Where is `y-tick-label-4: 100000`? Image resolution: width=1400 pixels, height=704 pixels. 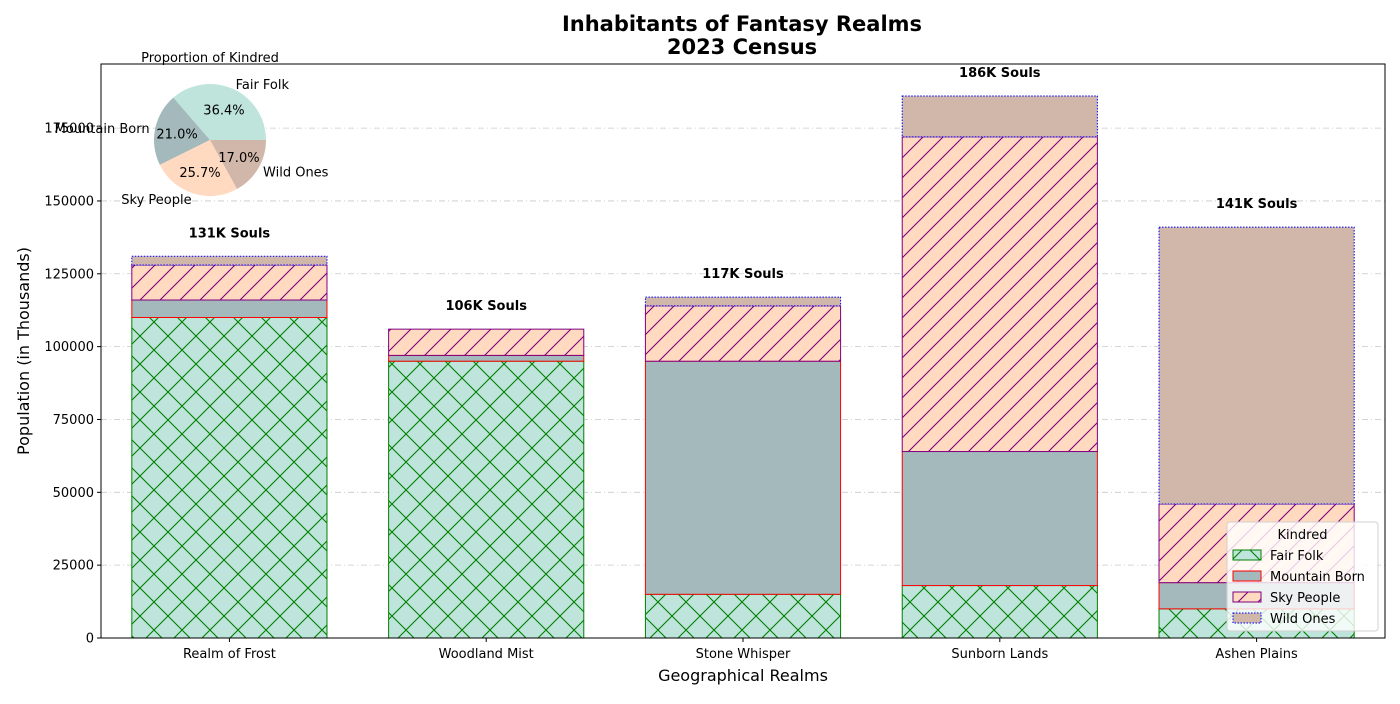
y-tick-label-4: 100000 is located at coordinates (69, 347).